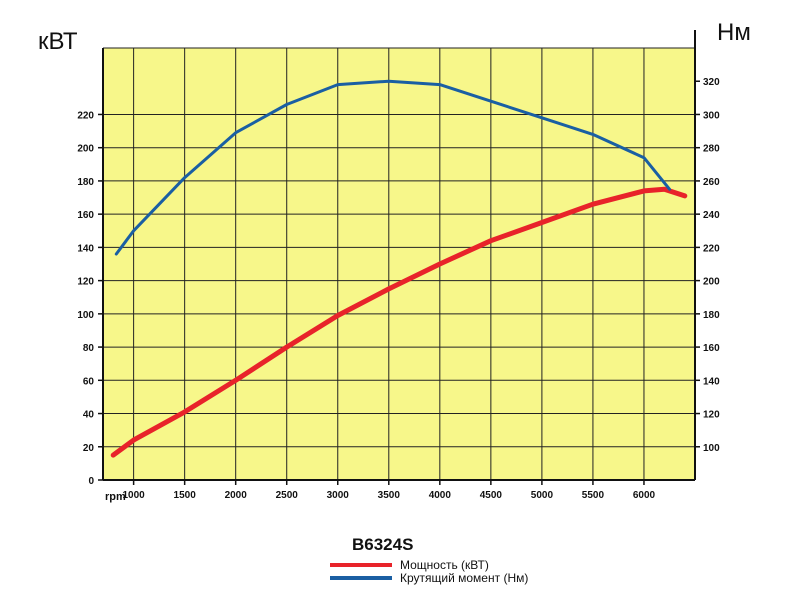 The width and height of the screenshot is (800, 599). Describe the element at coordinates (382, 544) in the screenshot. I see `chart-title: B6324S` at that location.